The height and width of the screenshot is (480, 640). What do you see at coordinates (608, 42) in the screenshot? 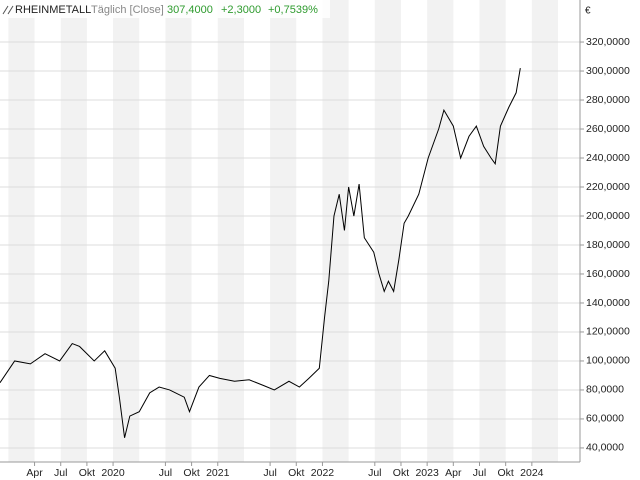
I see `y-tick-label: 320,0000` at bounding box center [608, 42].